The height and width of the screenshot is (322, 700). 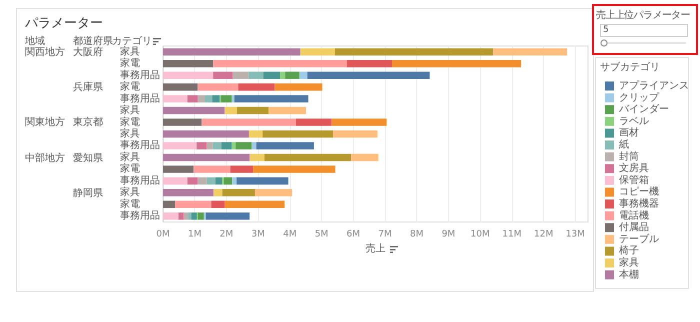 What do you see at coordinates (258, 235) in the screenshot?
I see `x-tick-label: 3M` at bounding box center [258, 235].